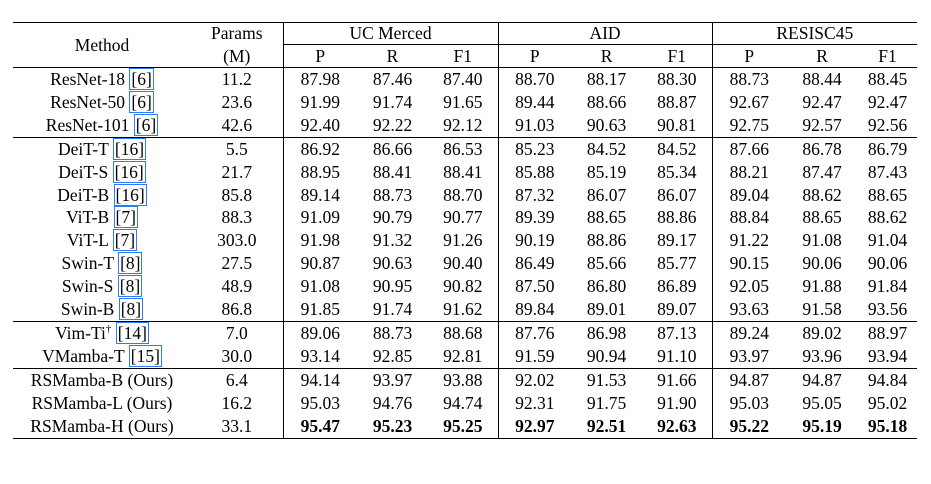 This screenshot has width=931, height=484. Describe the element at coordinates (102, 171) in the screenshot. I see `method-name: DeiT-S [16]` at that location.